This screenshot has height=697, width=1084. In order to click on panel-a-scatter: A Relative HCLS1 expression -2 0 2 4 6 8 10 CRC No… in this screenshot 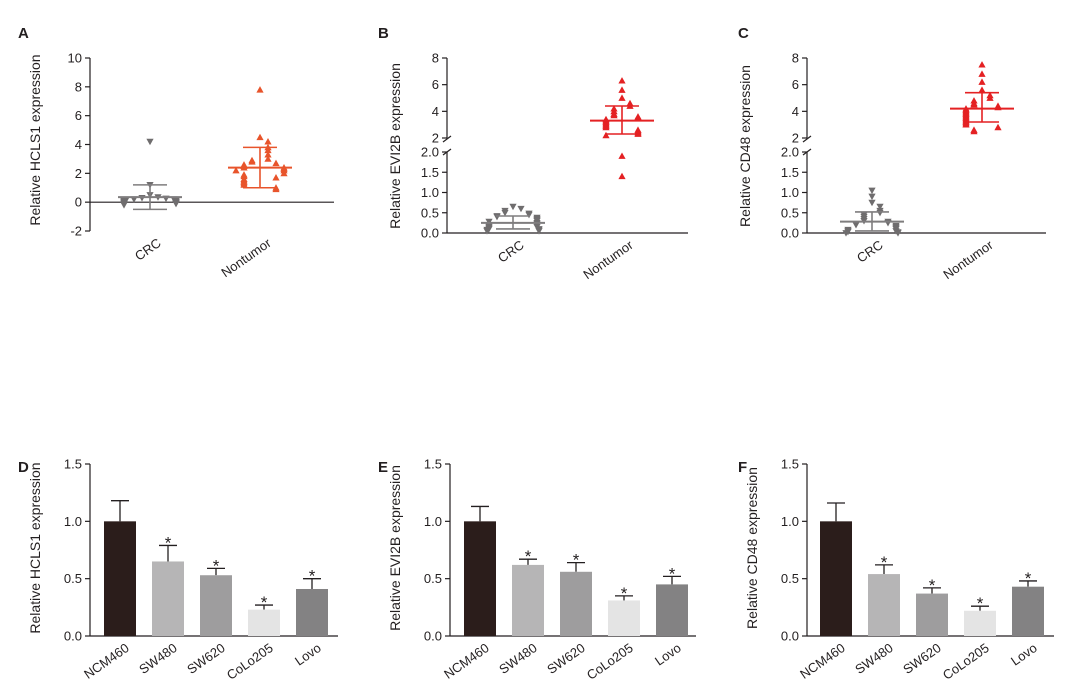, I will do `click(176, 152)`.